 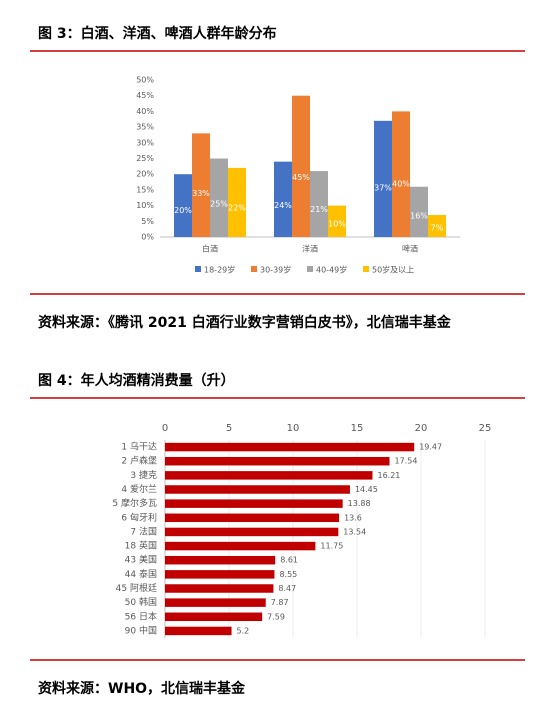 I want to click on y-tick-label: 45 阿根廷, so click(x=136, y=588).